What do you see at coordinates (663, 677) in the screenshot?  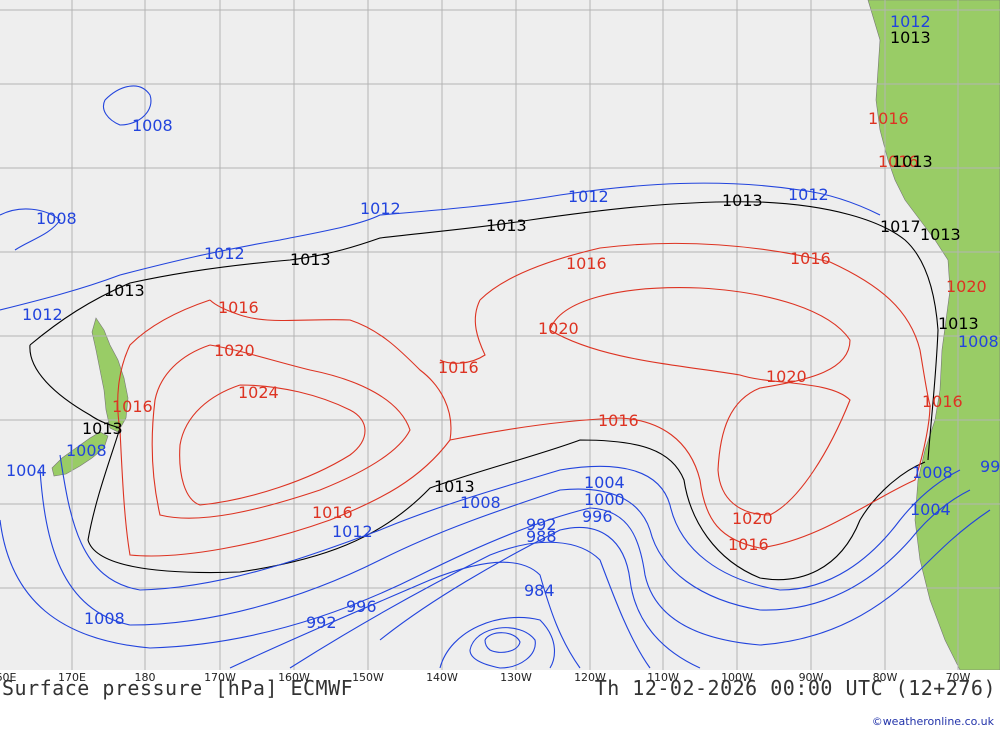 I see `lon-label: 110W` at bounding box center [663, 677].